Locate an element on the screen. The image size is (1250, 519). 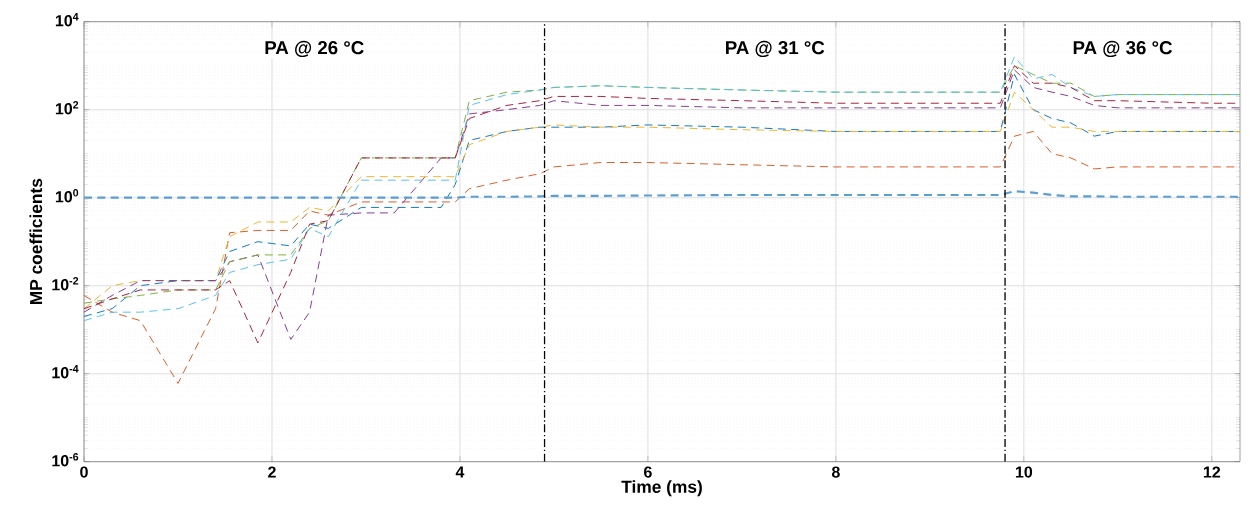
y-tick-label: 10$^{-6}$ is located at coordinates (65, 460).